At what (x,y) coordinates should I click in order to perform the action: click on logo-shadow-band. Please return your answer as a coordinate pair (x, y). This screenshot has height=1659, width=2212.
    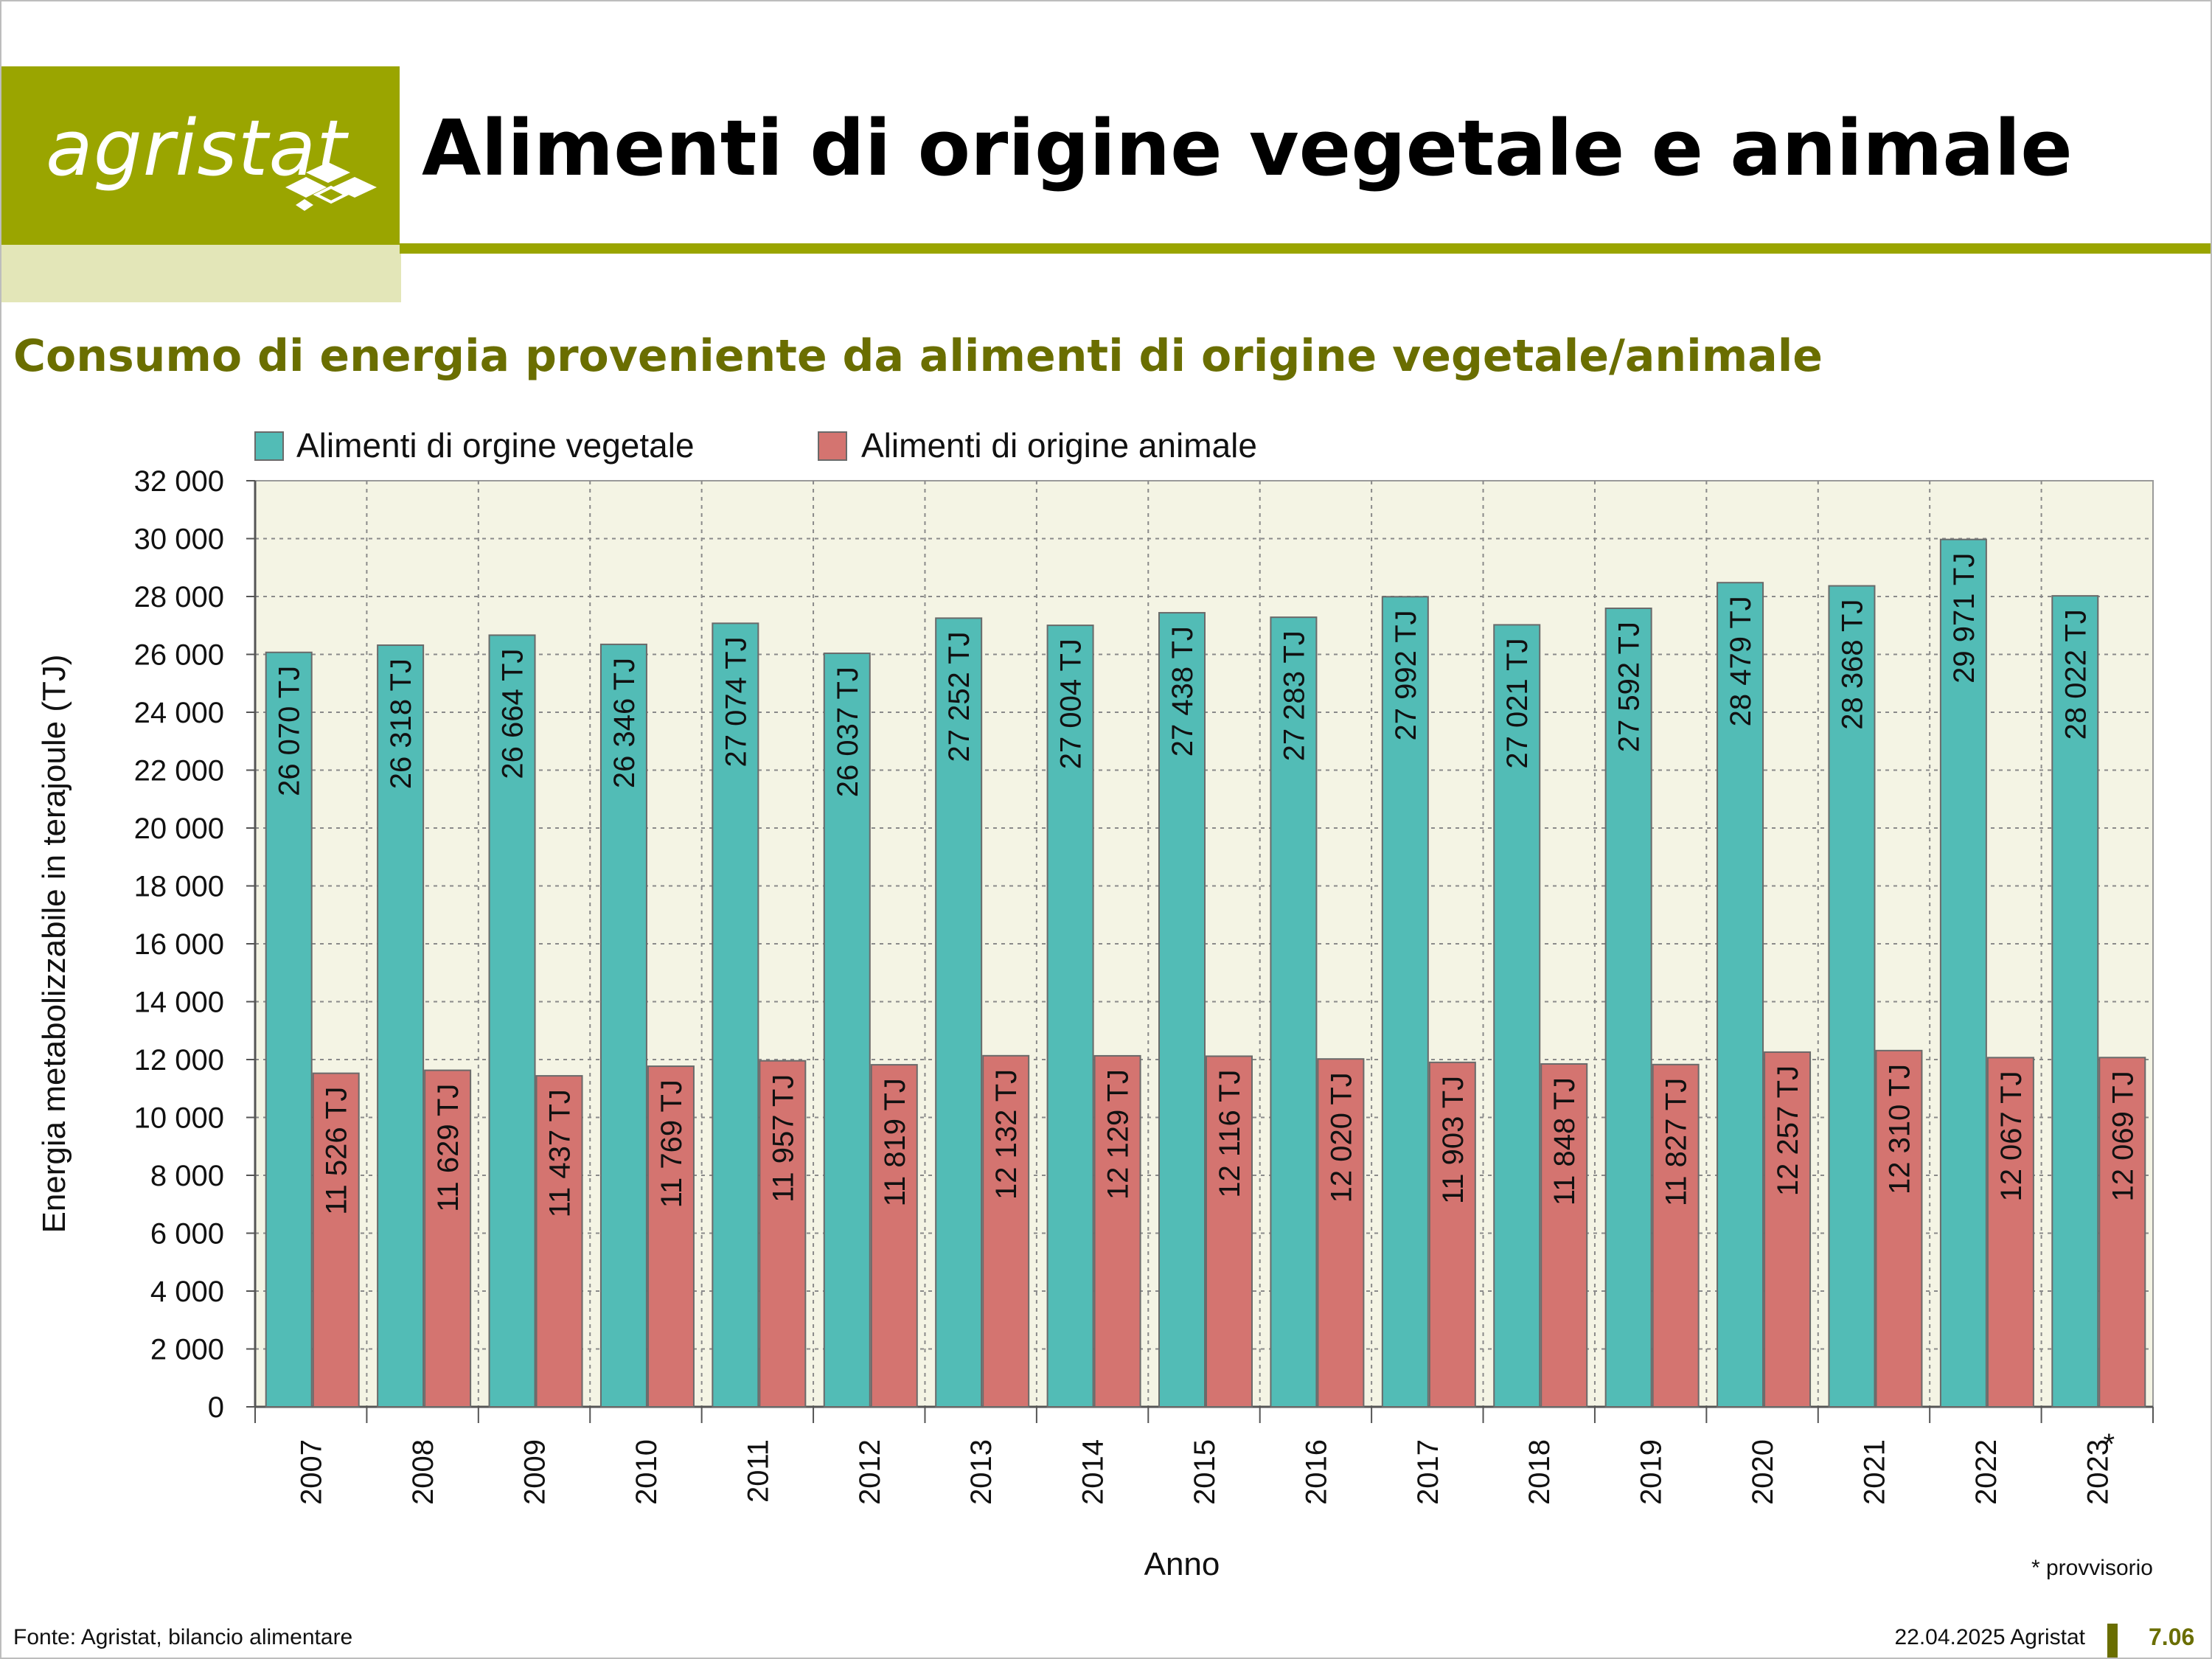
    Looking at the image, I should click on (201, 273).